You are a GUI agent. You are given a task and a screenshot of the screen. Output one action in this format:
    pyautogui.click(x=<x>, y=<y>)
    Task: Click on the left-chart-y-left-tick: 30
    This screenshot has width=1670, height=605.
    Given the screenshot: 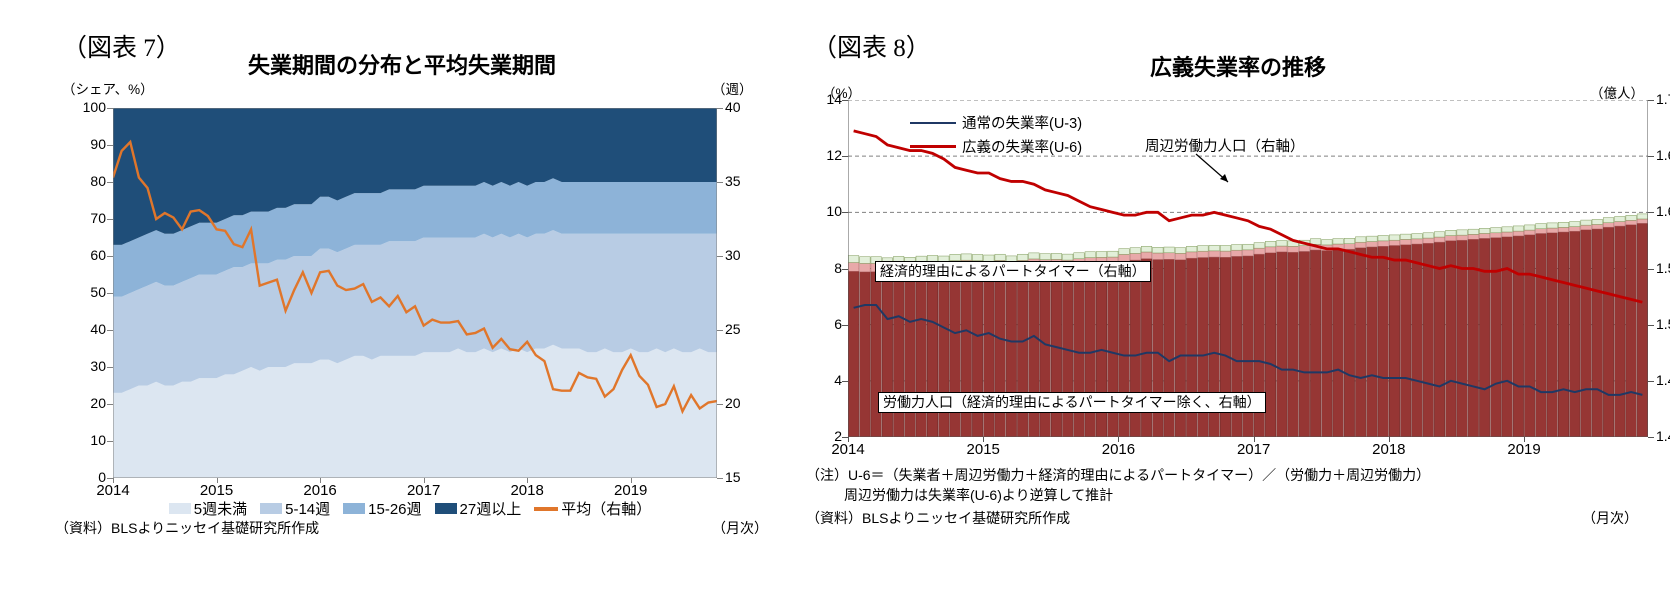 What is the action you would take?
    pyautogui.click(x=98, y=366)
    